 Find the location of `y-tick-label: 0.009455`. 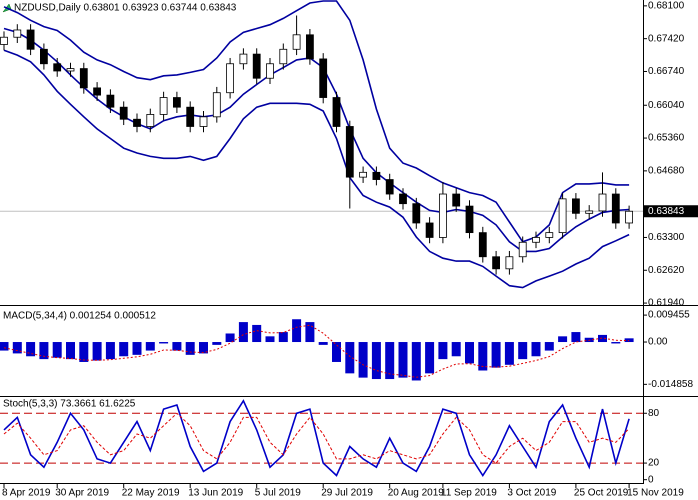

y-tick-label: 0.009455 is located at coordinates (669, 315).